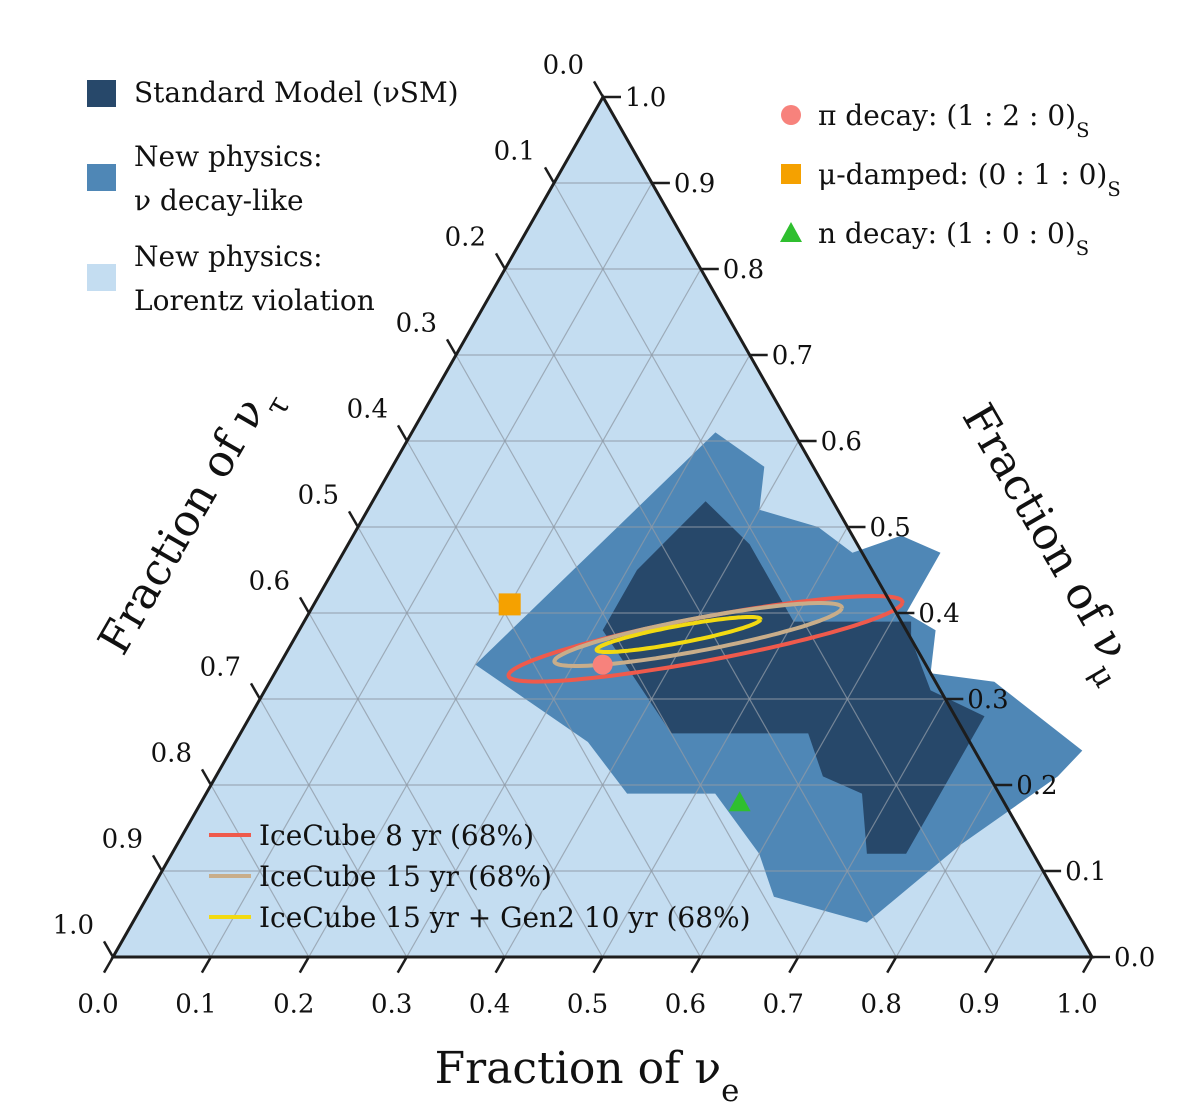 This screenshot has width=1202, height=1106. What do you see at coordinates (739, 801) in the screenshot?
I see `point-triangle` at bounding box center [739, 801].